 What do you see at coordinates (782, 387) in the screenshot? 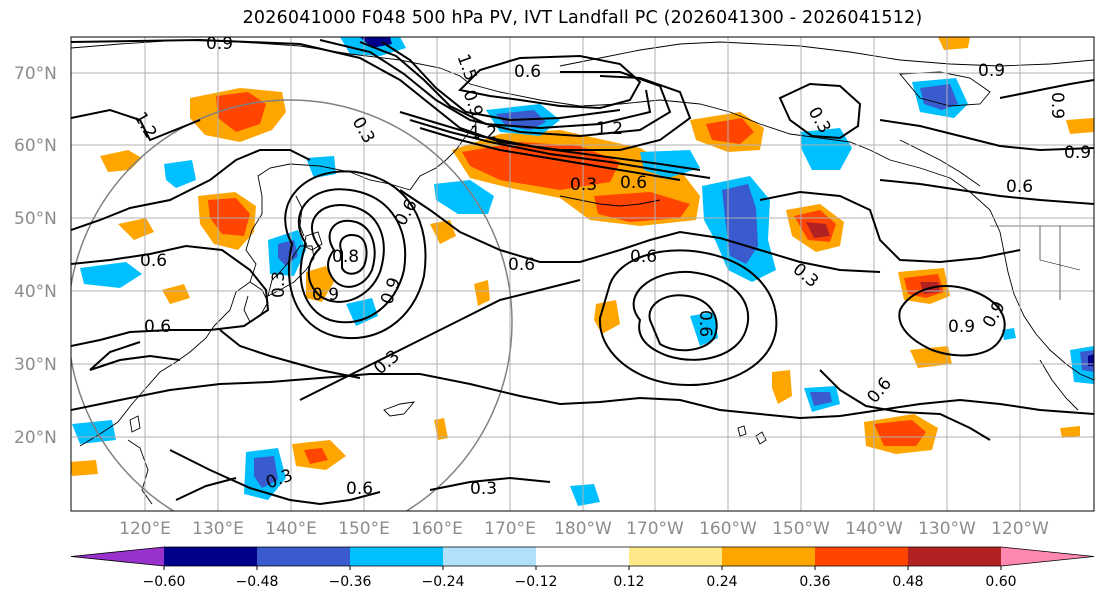
I see `shade-sw-orange2` at bounding box center [782, 387].